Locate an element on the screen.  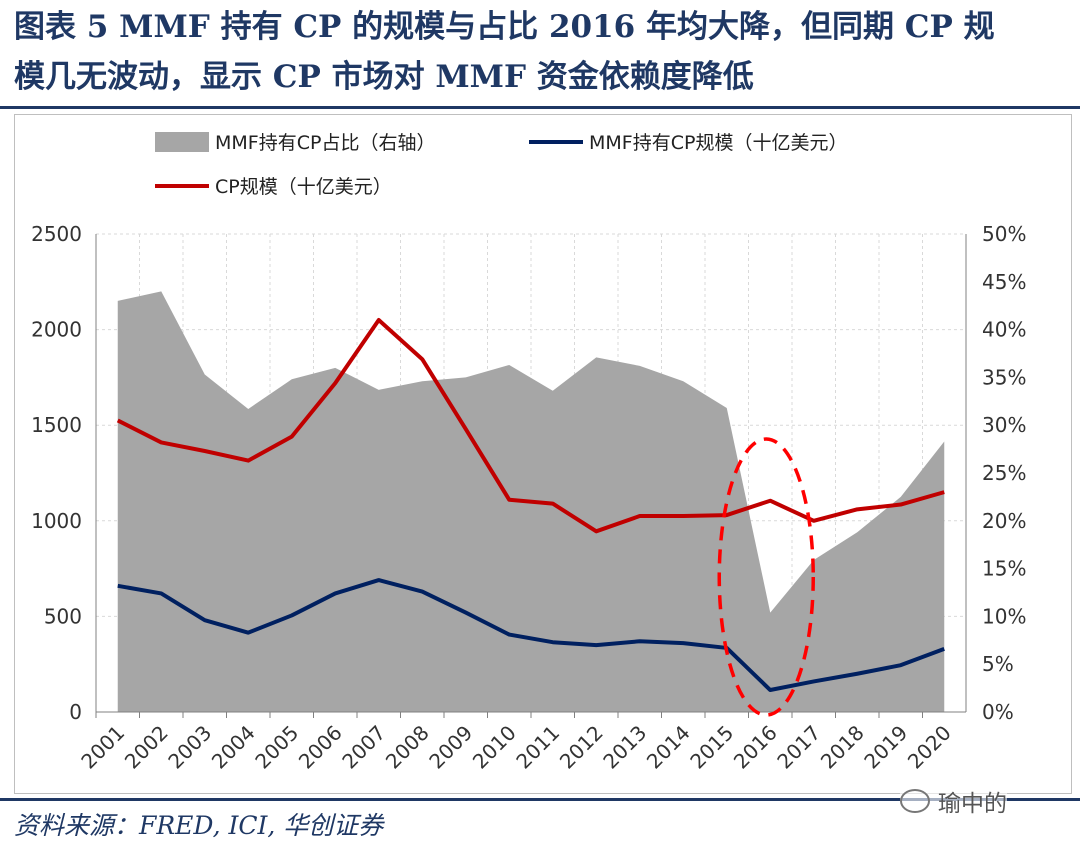
x-tick-label: 2006 is located at coordinates (320, 747).